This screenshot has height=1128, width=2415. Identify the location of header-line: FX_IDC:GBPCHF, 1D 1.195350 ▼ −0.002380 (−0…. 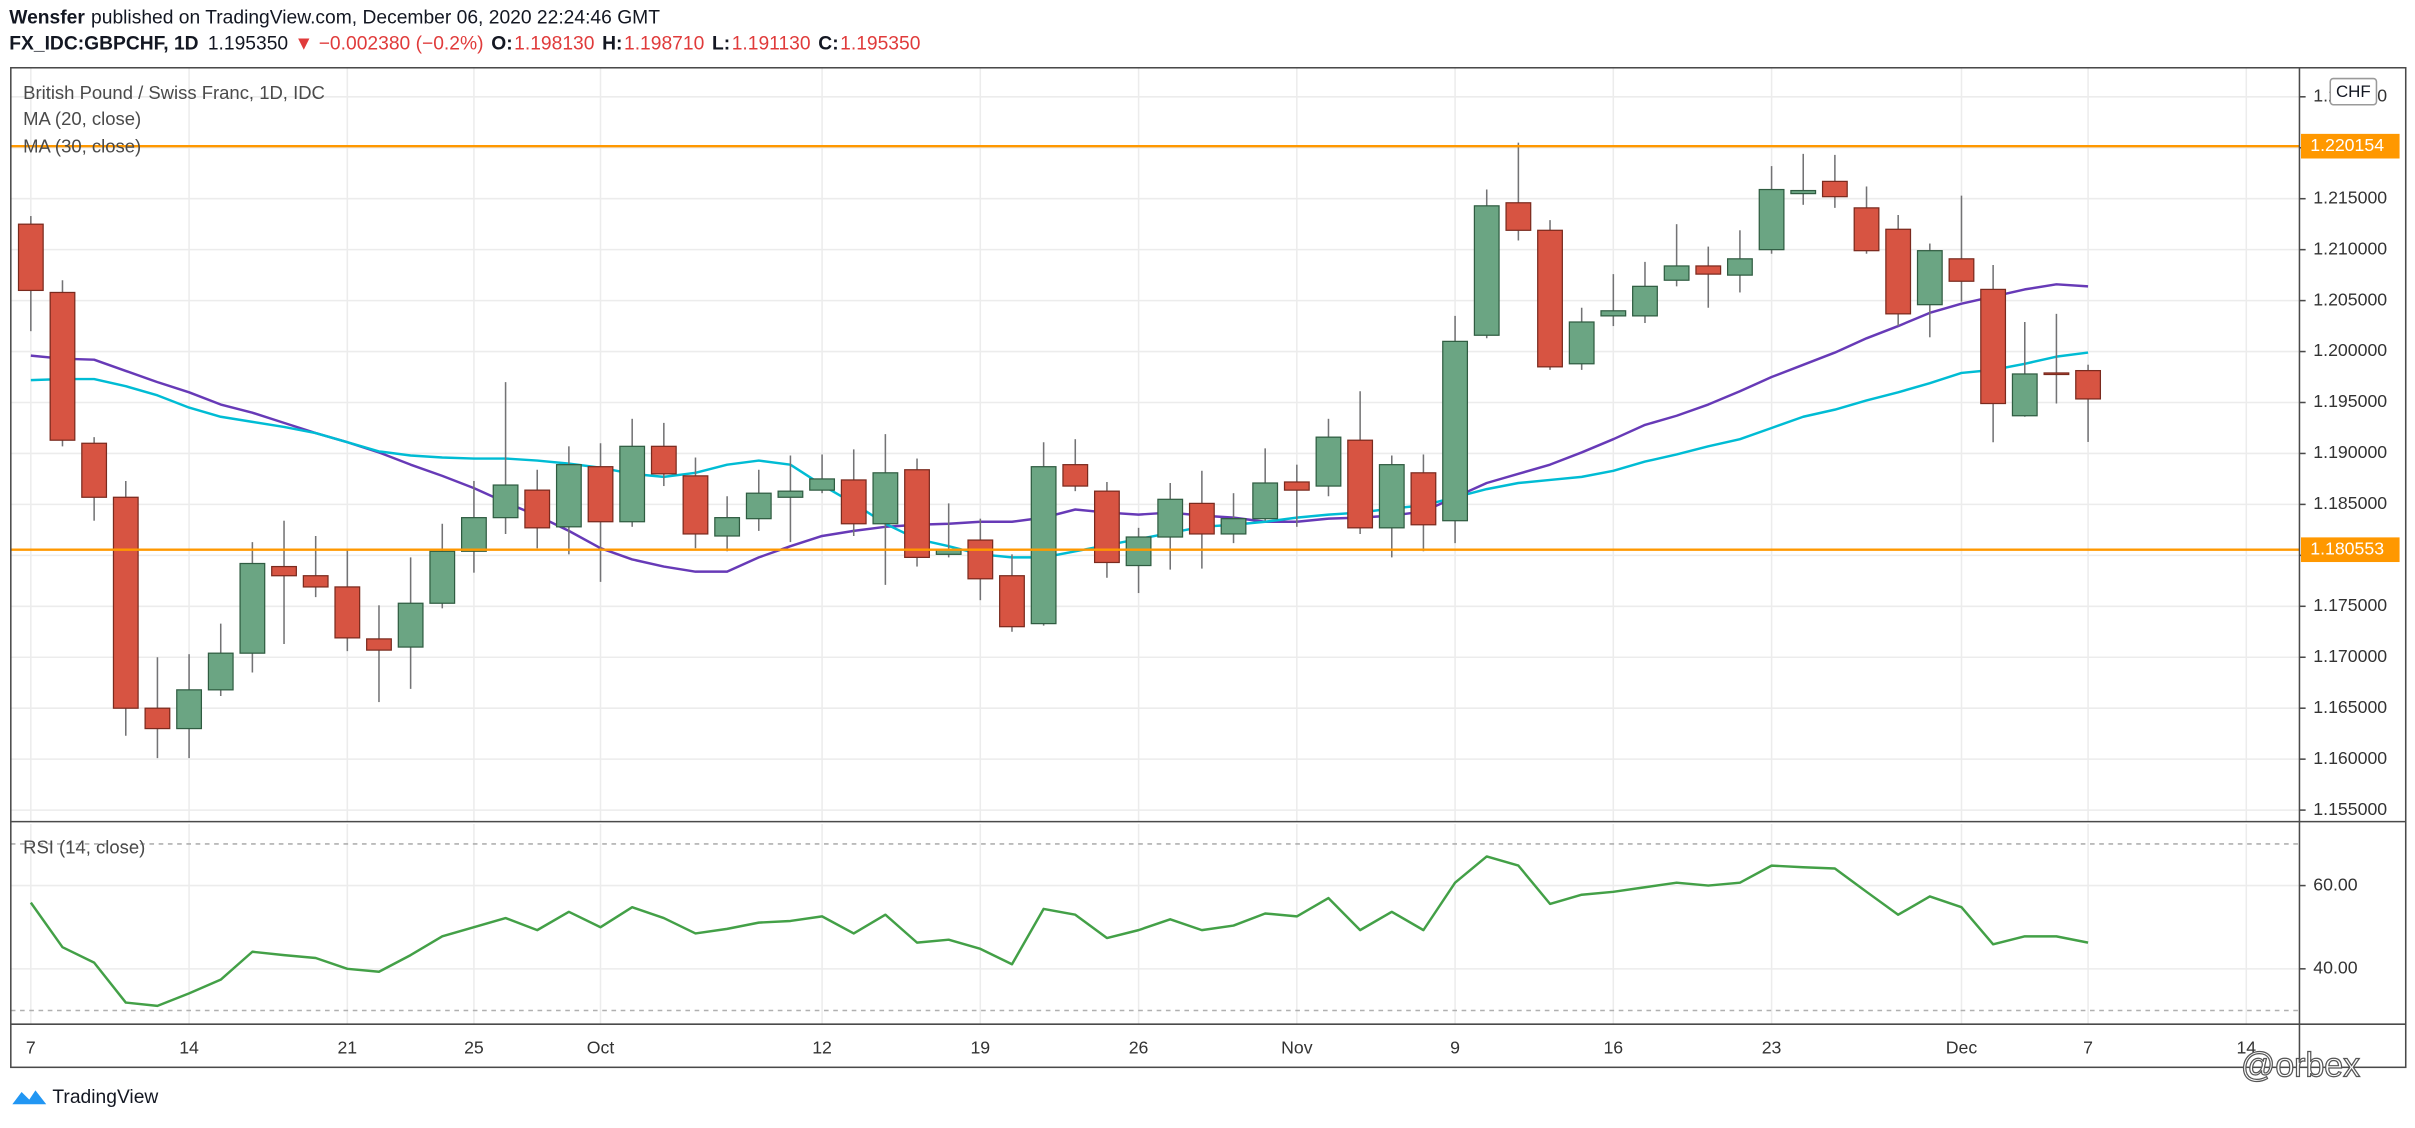
(464, 44).